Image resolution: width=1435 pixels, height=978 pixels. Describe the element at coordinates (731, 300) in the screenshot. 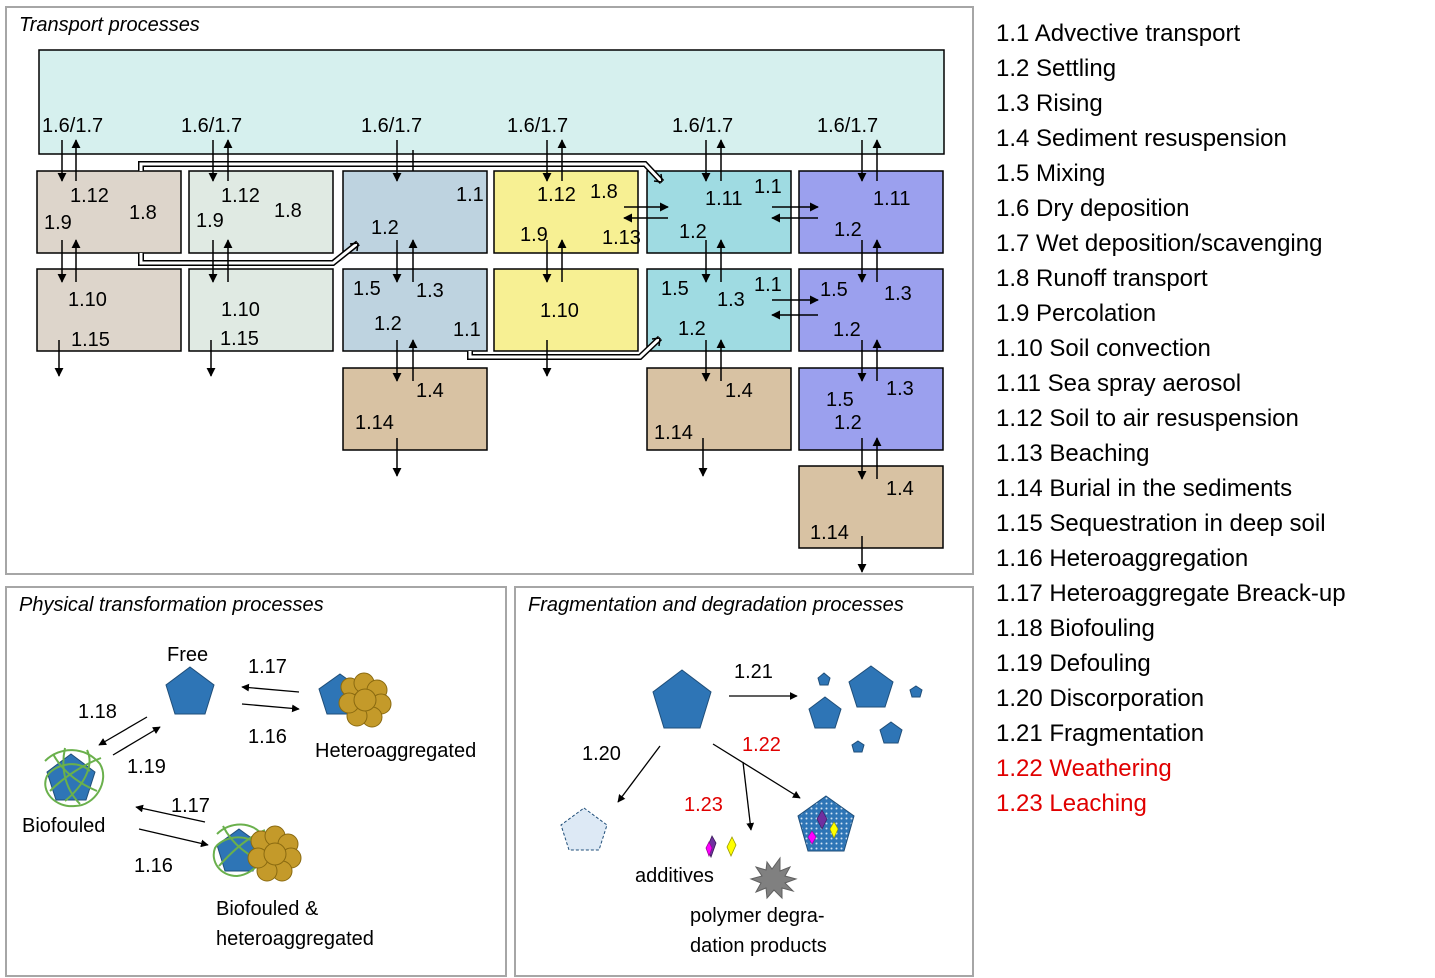

I see `label-sea-13: 1.3` at that location.